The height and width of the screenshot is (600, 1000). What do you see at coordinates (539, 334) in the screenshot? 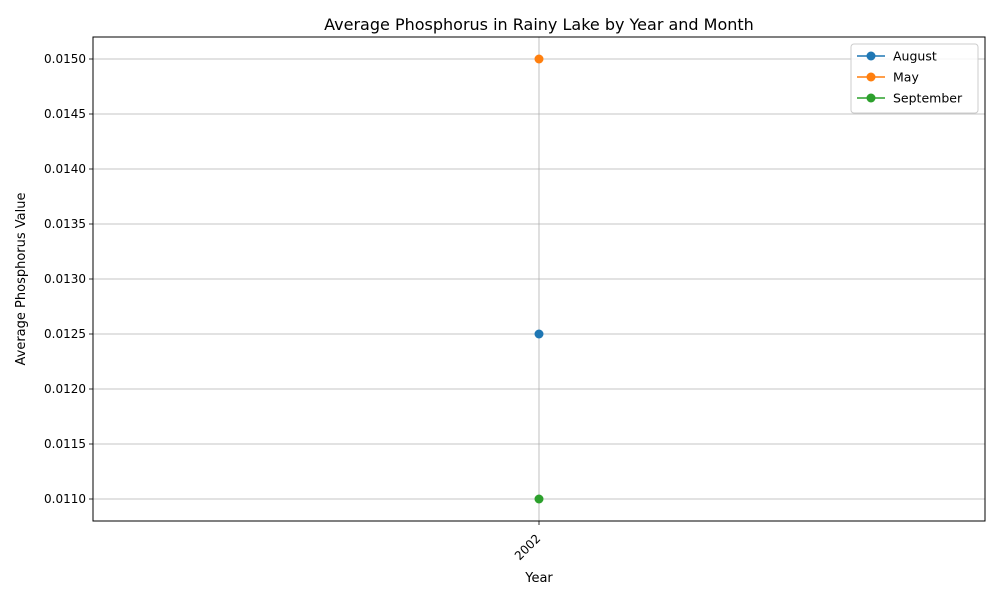
I see `data-point-august` at bounding box center [539, 334].